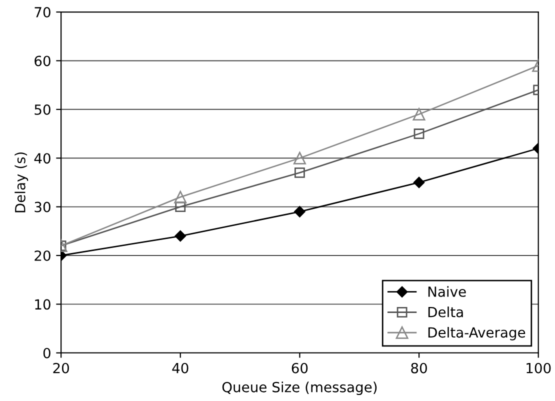 The image size is (555, 401). I want to click on x-tick-label: 40, so click(180, 368).